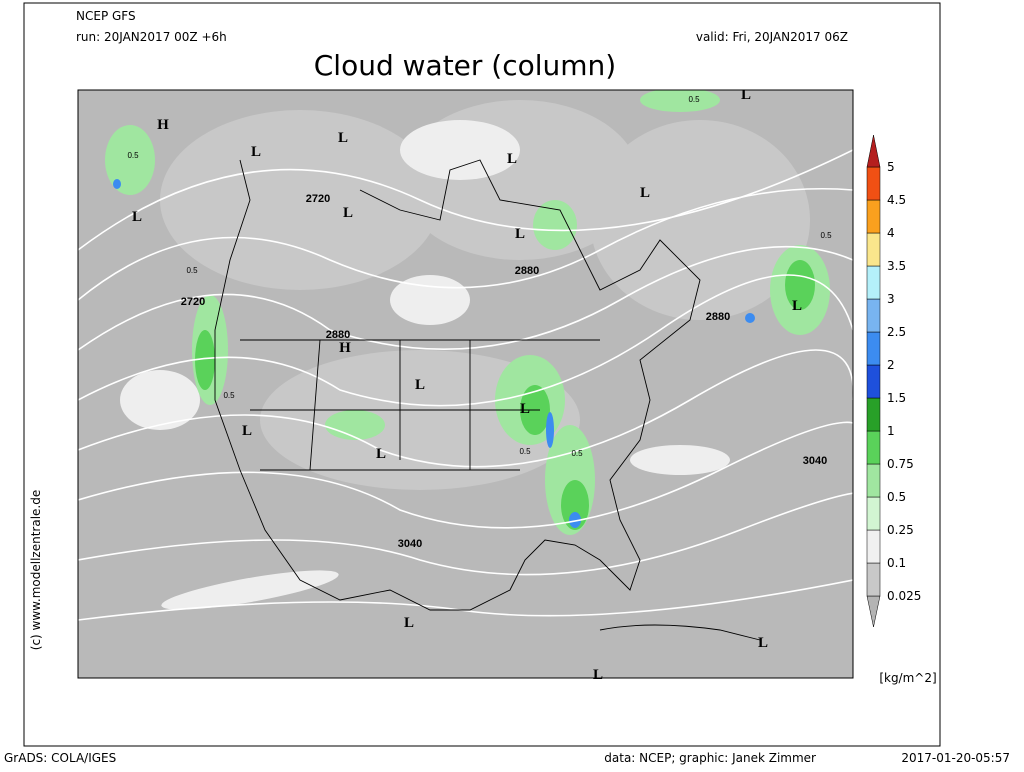  I want to click on colorbar-label: 0.1, so click(896, 563).